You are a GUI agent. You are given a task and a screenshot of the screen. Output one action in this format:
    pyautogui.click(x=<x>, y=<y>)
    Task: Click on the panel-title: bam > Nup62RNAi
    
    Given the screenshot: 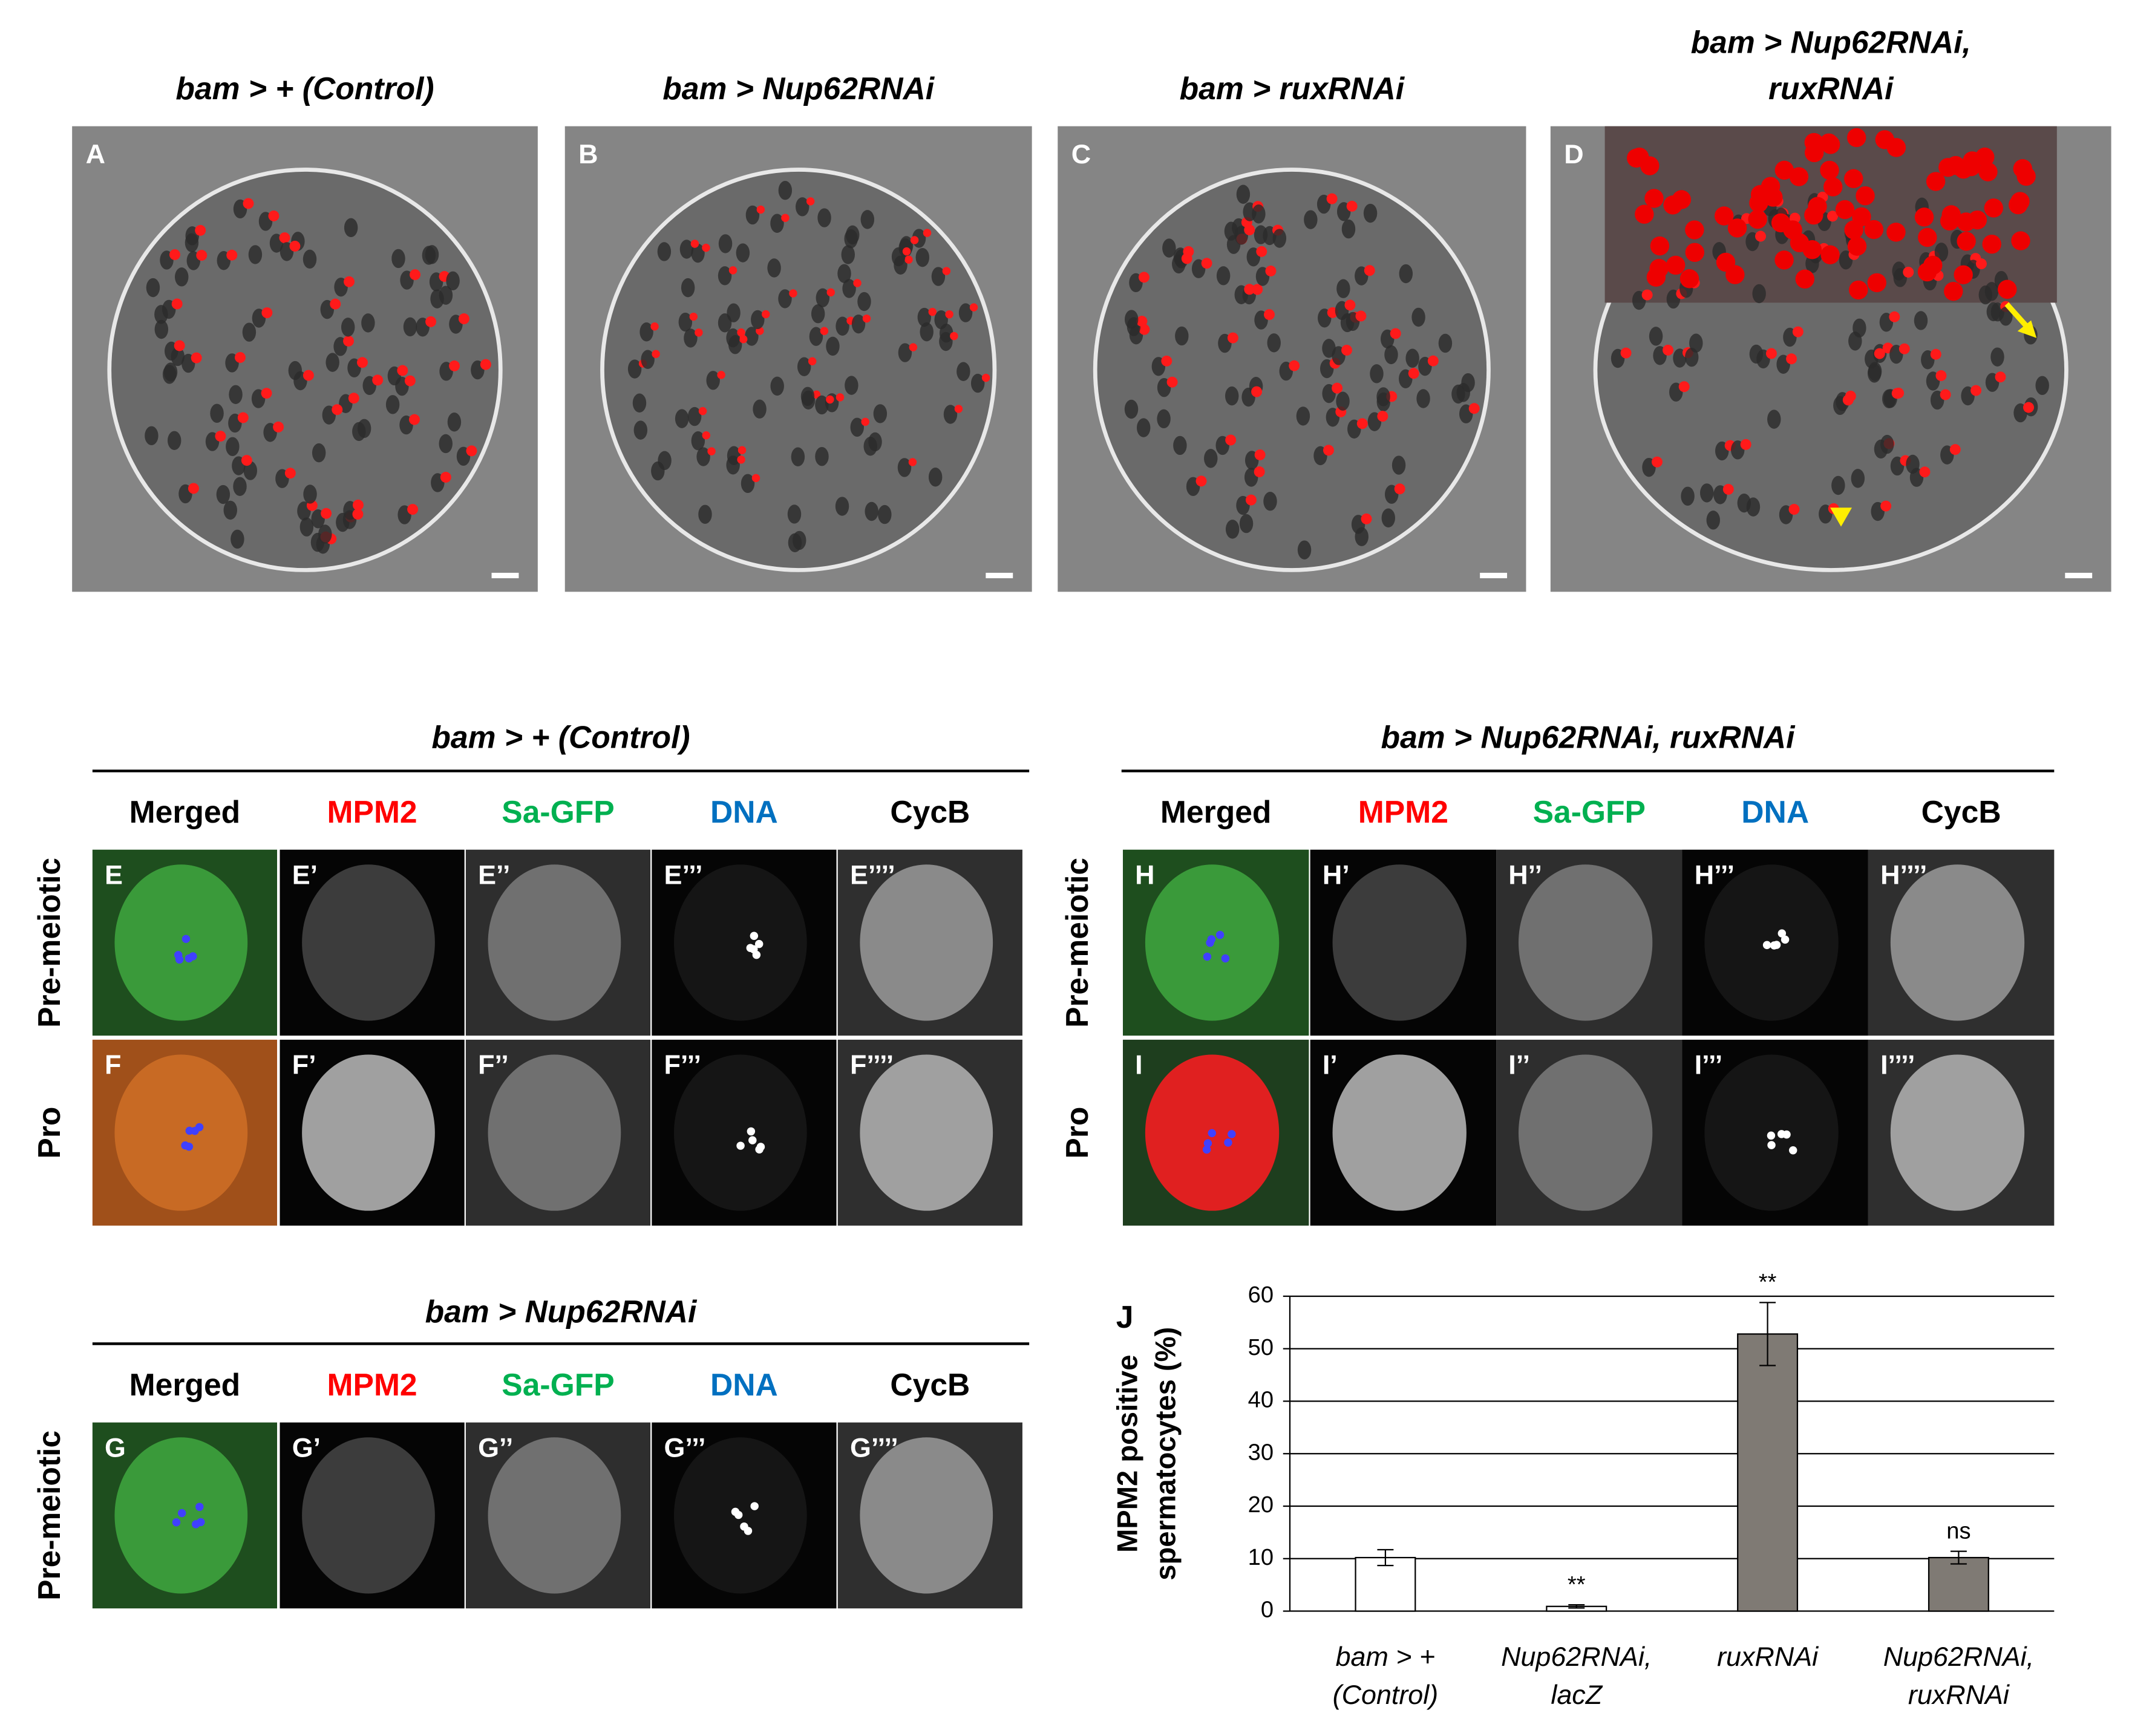 What is the action you would take?
    pyautogui.click(x=798, y=88)
    